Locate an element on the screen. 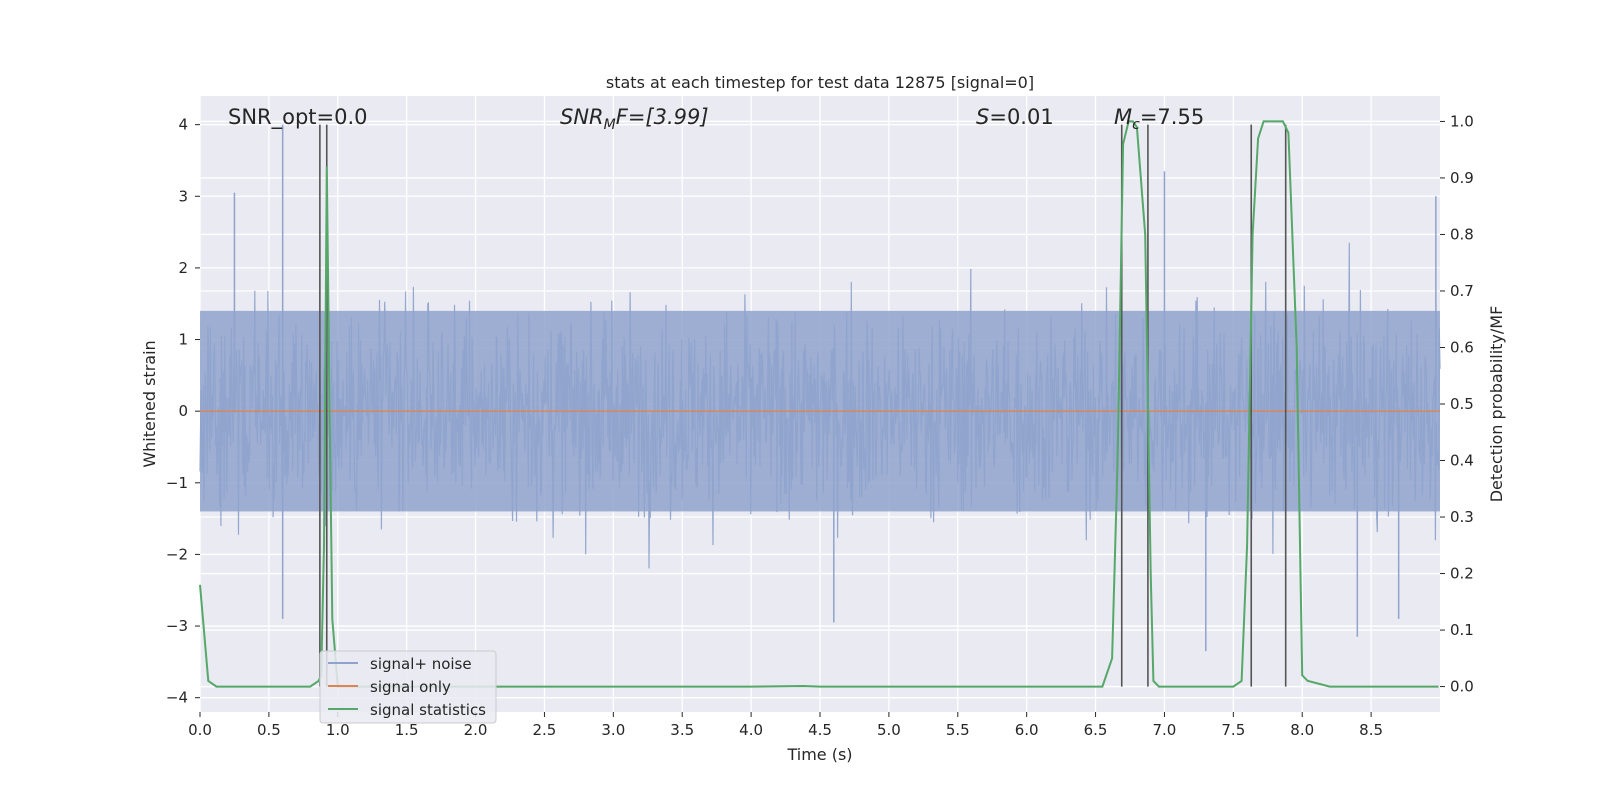 The width and height of the screenshot is (1600, 800). x-tick-label: 2.0 is located at coordinates (476, 730).